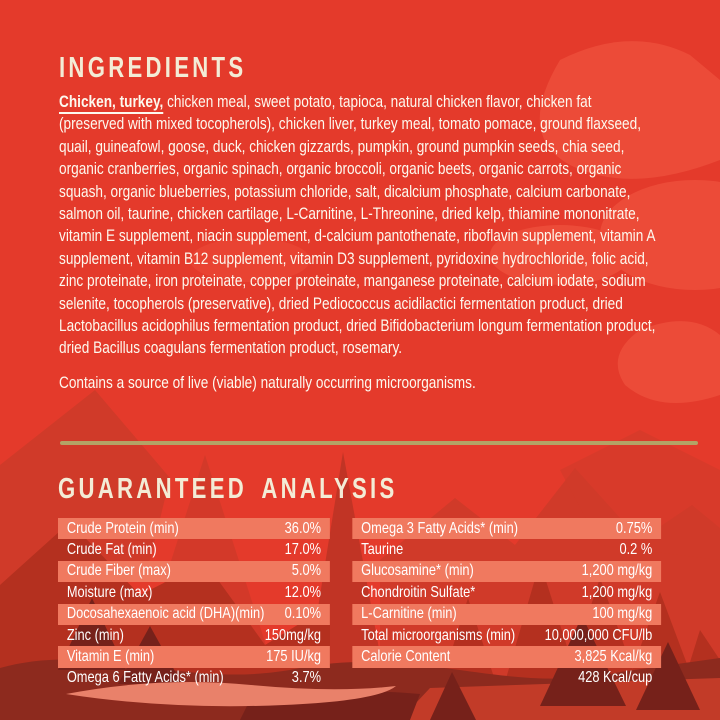 The width and height of the screenshot is (720, 720). Describe the element at coordinates (379, 443) in the screenshot. I see `gold-divider-rule` at that location.